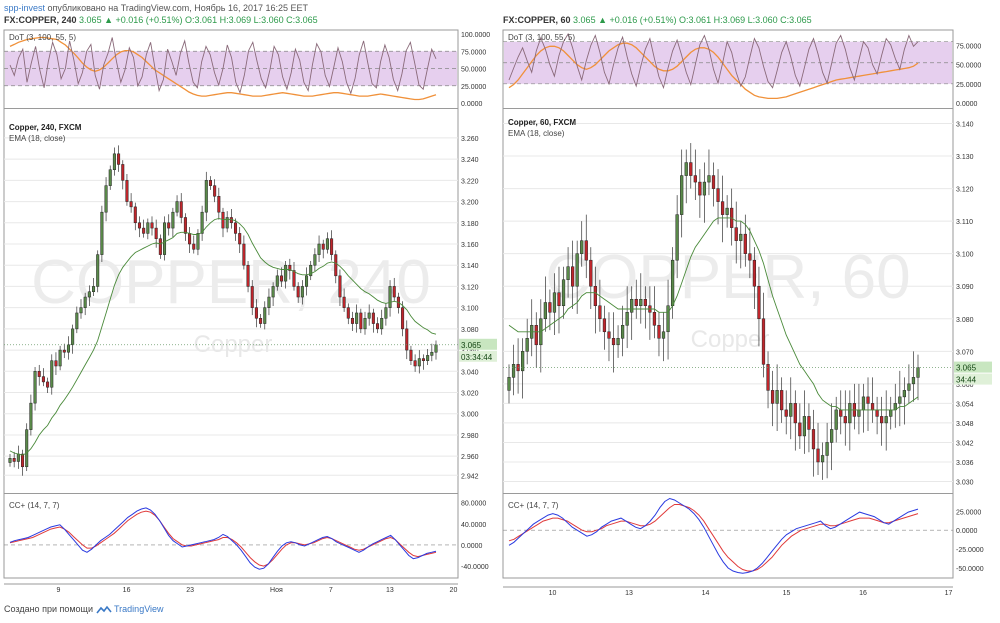  What do you see at coordinates (965, 404) in the screenshot?
I see `right-price-tick-label: 3.054` at bounding box center [965, 404].